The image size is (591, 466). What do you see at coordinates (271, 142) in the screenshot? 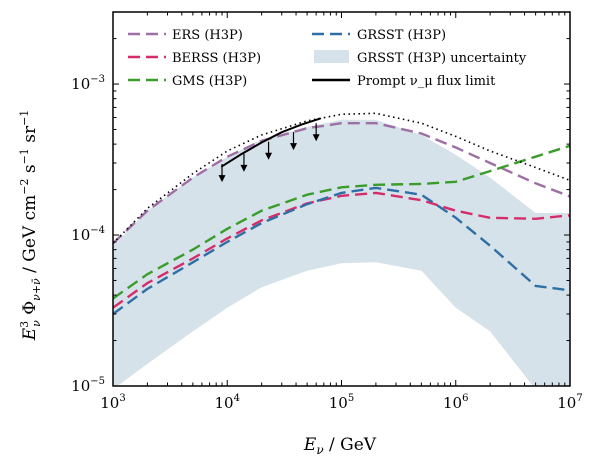
I see `series-line-prompt-flux-limit` at bounding box center [271, 142].